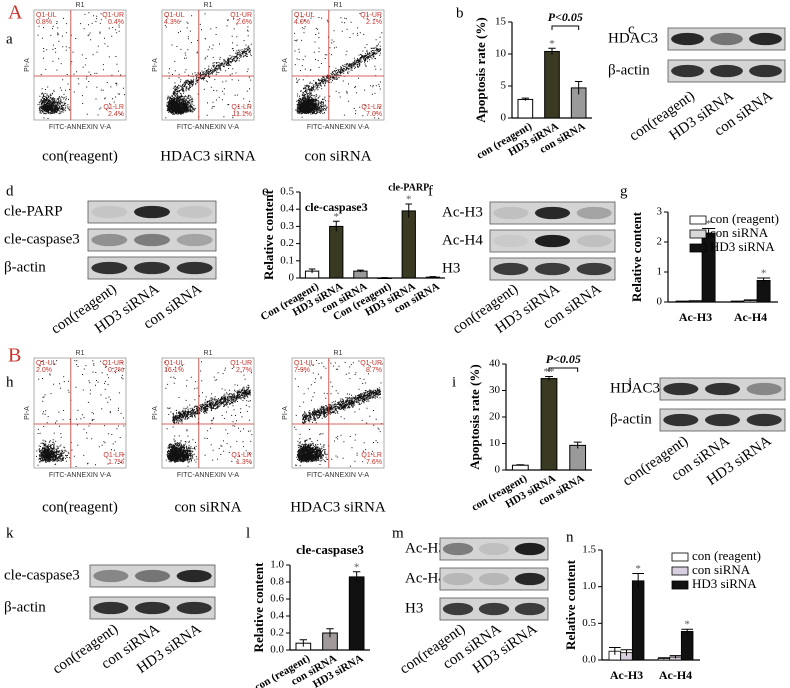 The width and height of the screenshot is (790, 688). Describe the element at coordinates (589, 660) in the screenshot. I see `y-tick-label: 0.0` at that location.